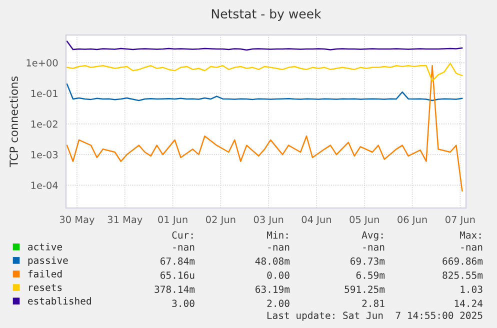 The image size is (497, 328). What do you see at coordinates (364, 220) in the screenshot?
I see `x-tick-label: 05 Jun` at bounding box center [364, 220].